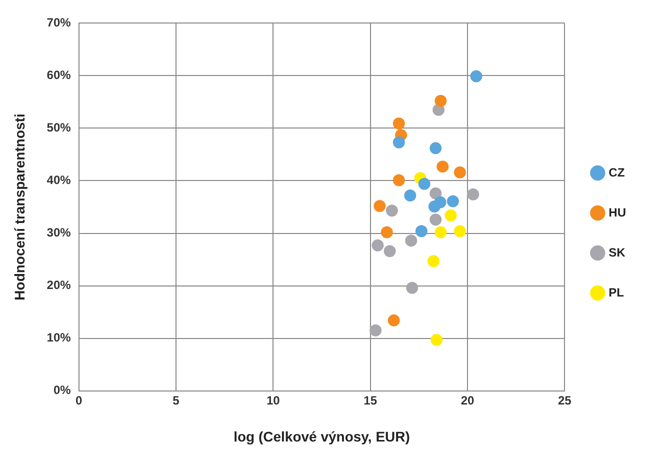 The height and width of the screenshot is (458, 654). I want to click on y-tick-label: 0%, so click(62, 390).